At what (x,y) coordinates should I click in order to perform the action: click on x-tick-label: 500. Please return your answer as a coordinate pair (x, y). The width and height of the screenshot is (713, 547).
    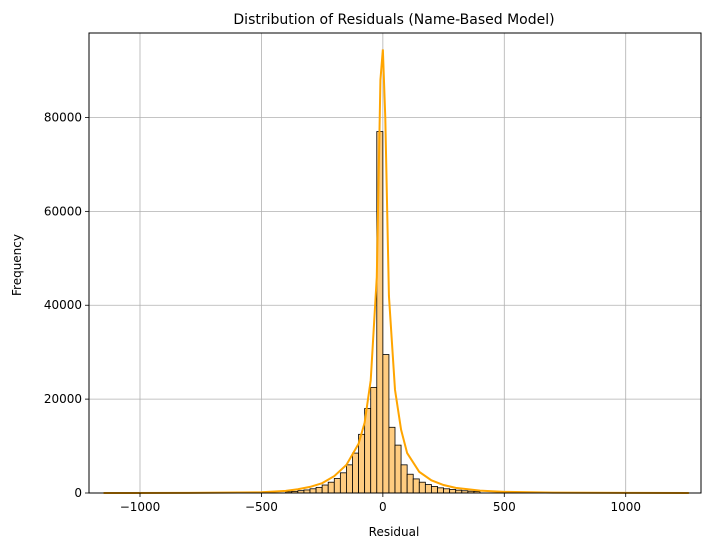
    Looking at the image, I should click on (504, 507).